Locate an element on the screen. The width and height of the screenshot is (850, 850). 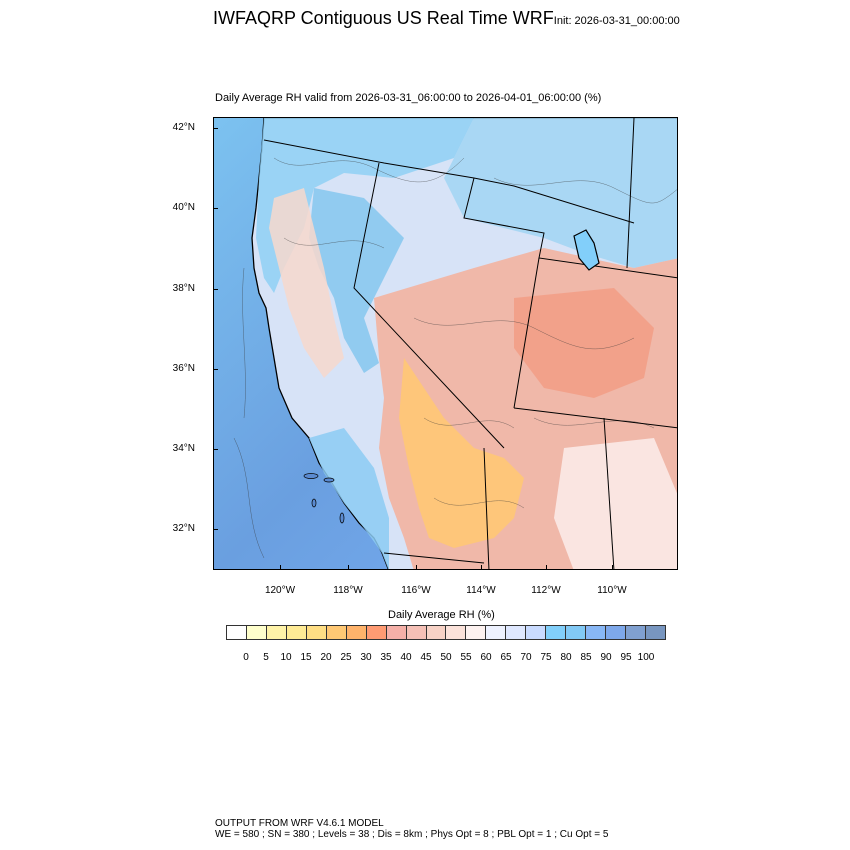
humid-region-north is located at coordinates (365, 205).